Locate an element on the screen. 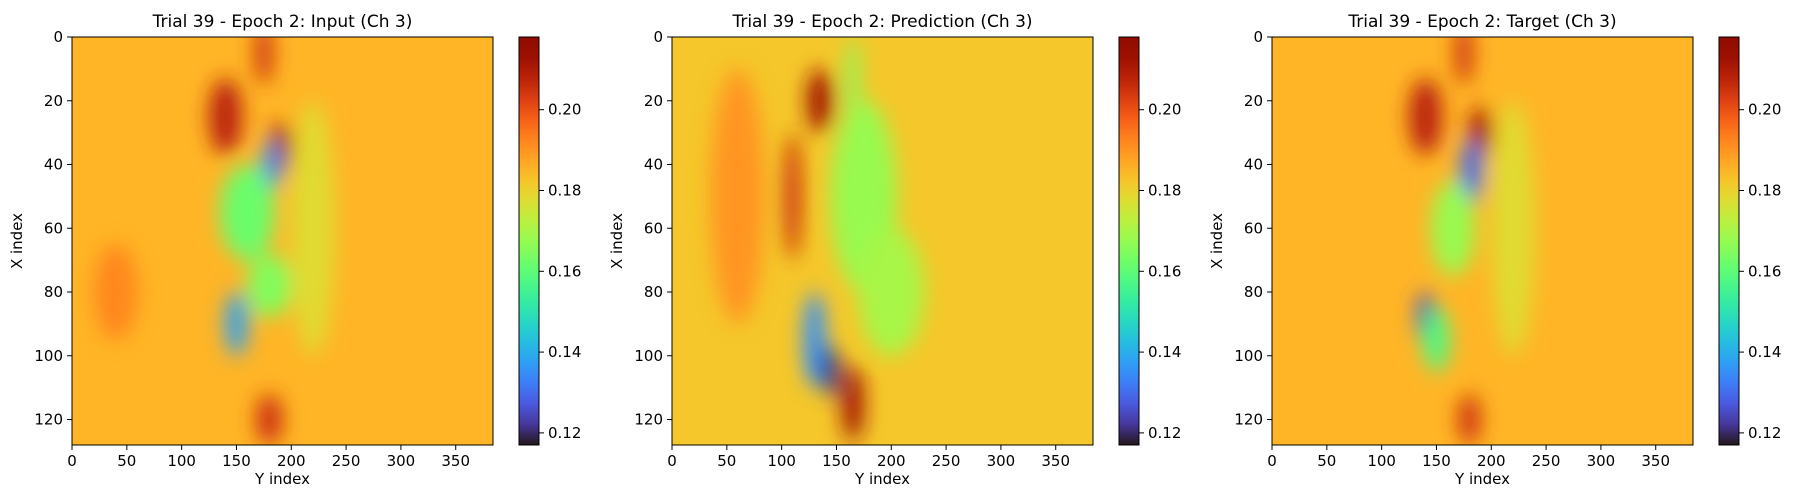 The height and width of the screenshot is (500, 1800). chart-title: Trial 39 - Epoch 2: Input (Ch 3) is located at coordinates (282, 22).